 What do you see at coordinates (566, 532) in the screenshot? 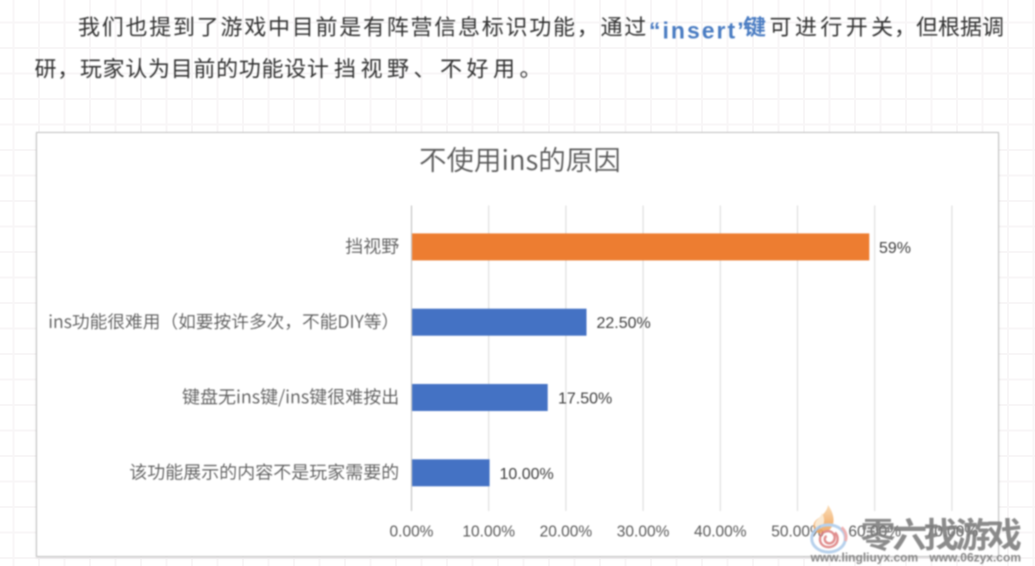
I see `svg-text: 20.00%` at bounding box center [566, 532].